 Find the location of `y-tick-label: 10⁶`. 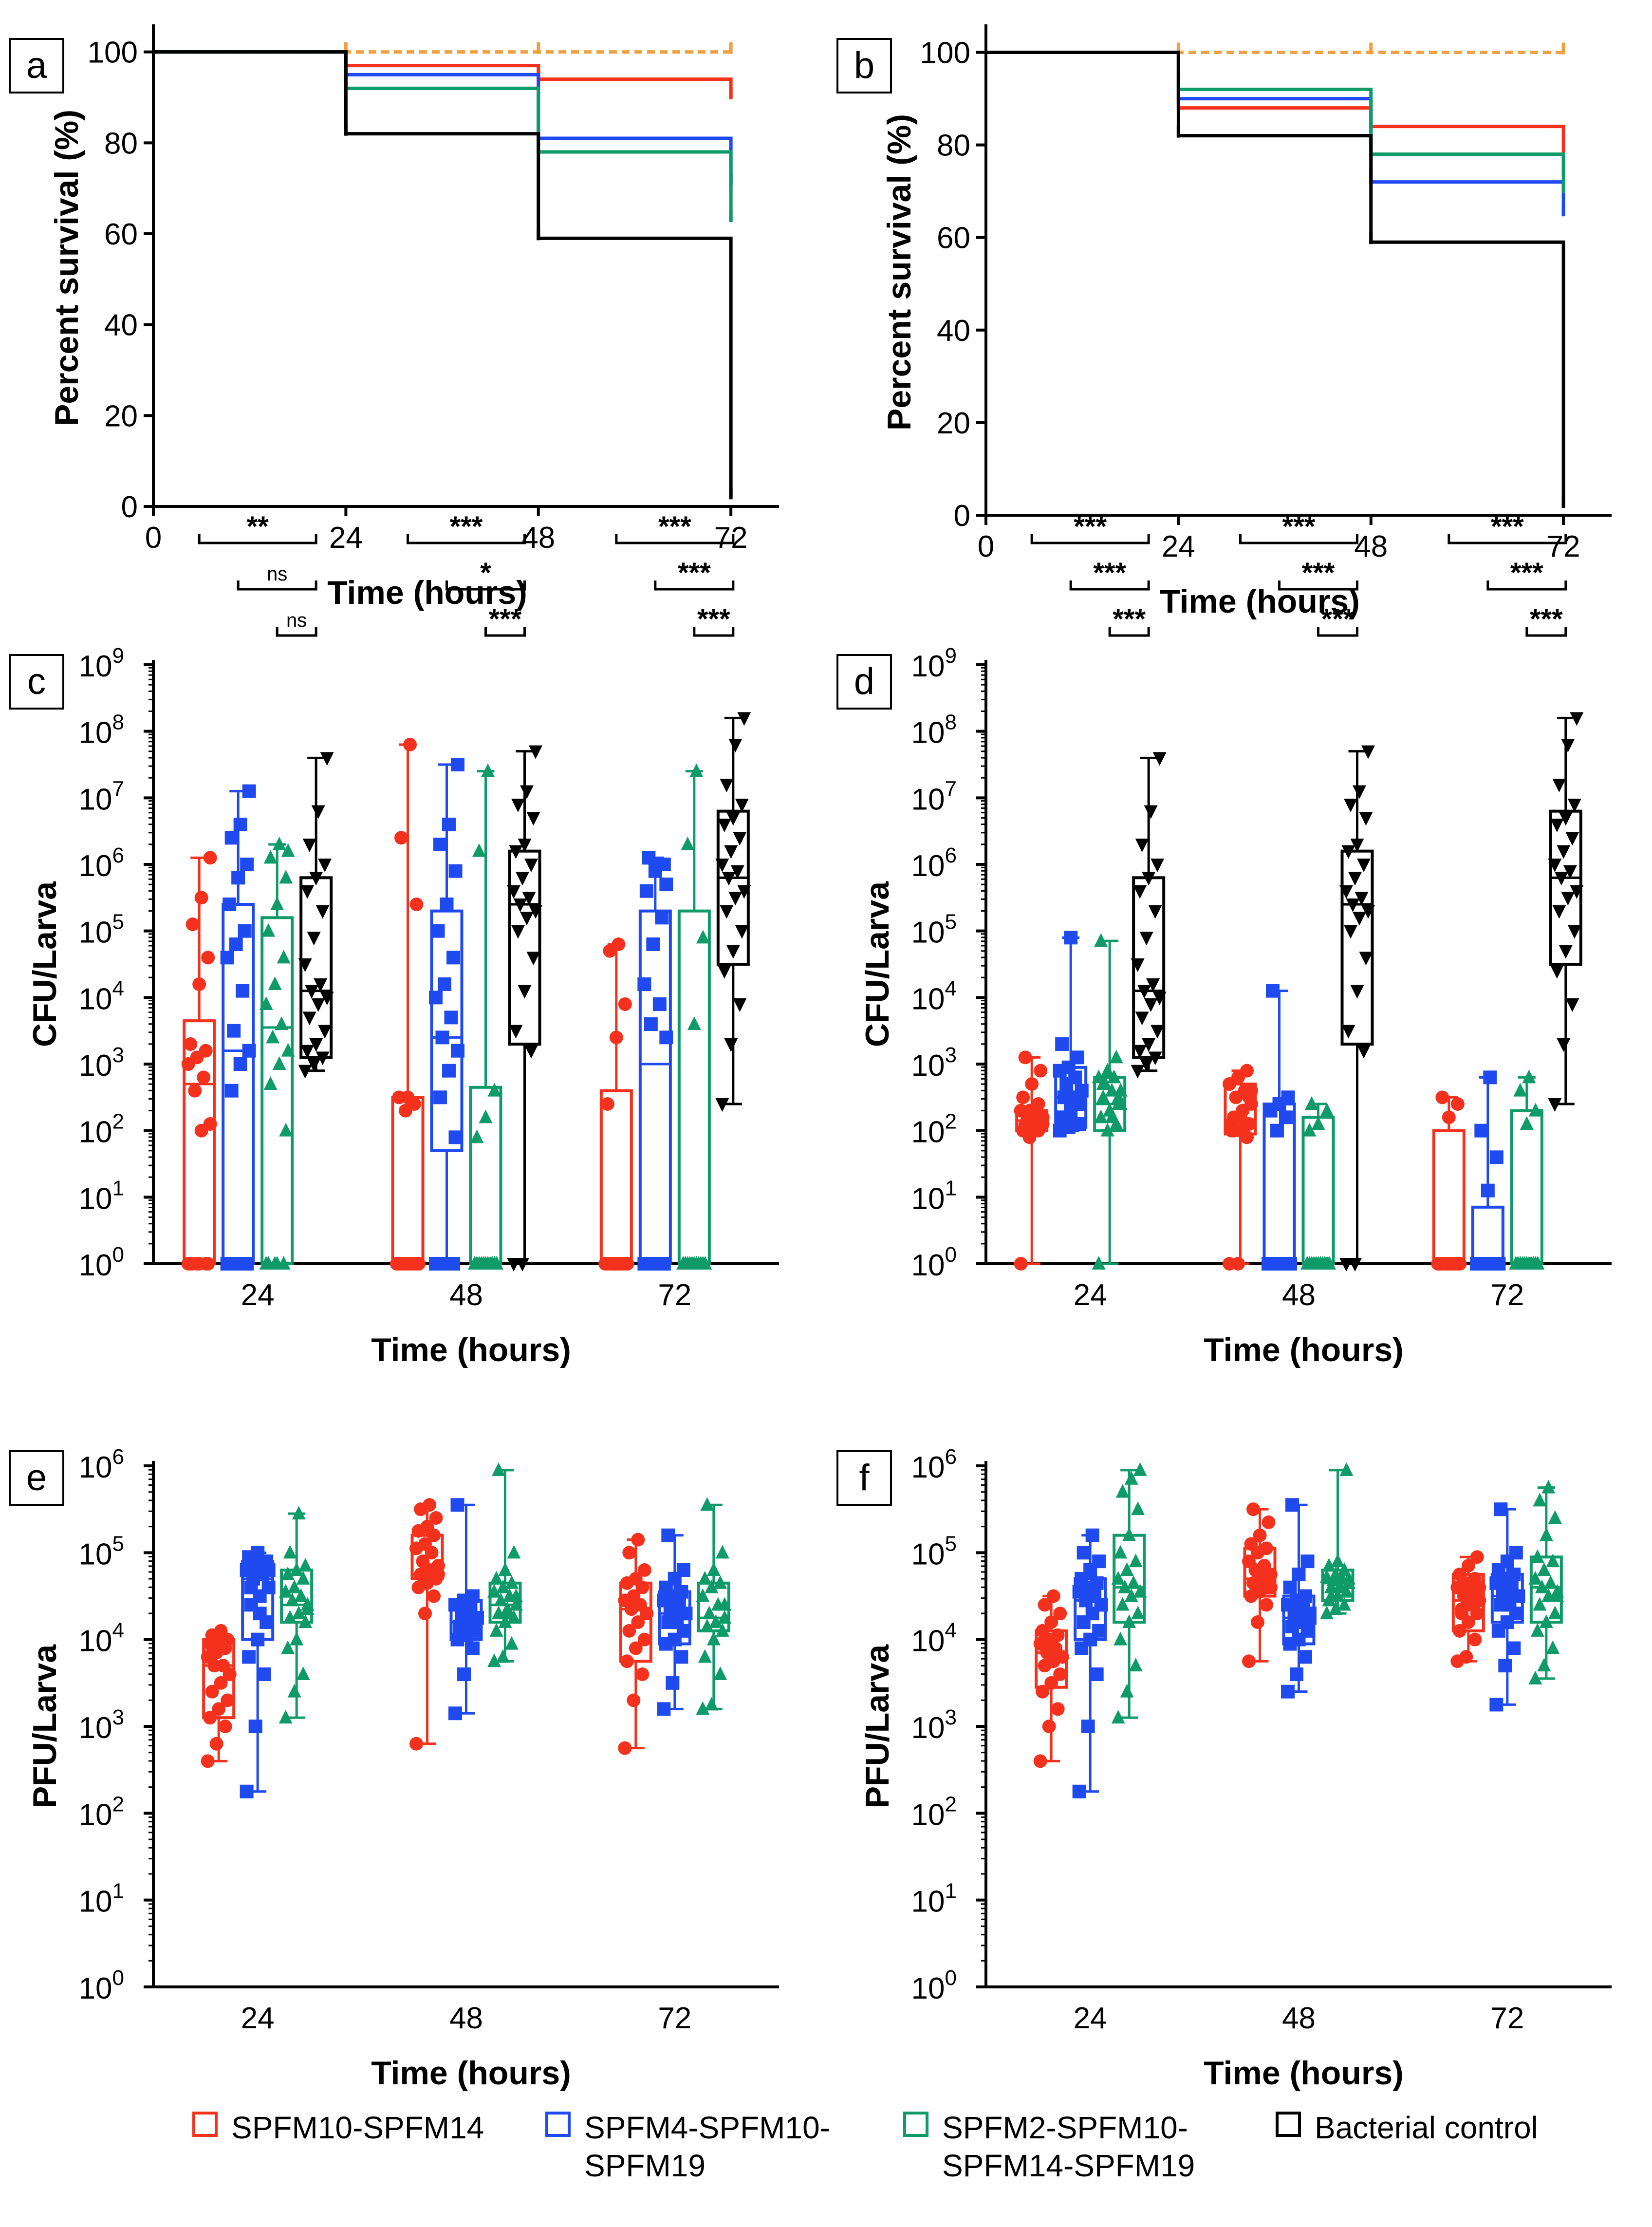

y-tick-label: 10⁶ is located at coordinates (934, 1465).